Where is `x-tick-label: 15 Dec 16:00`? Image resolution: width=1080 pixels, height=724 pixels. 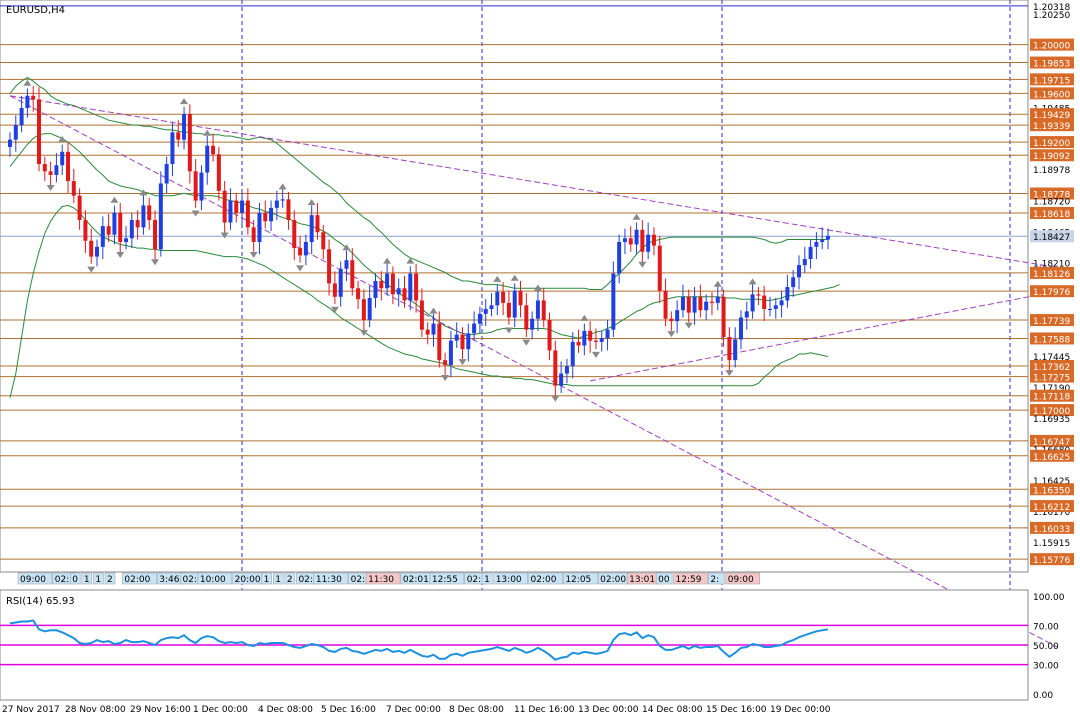 x-tick-label: 15 Dec 16:00 is located at coordinates (736, 710).